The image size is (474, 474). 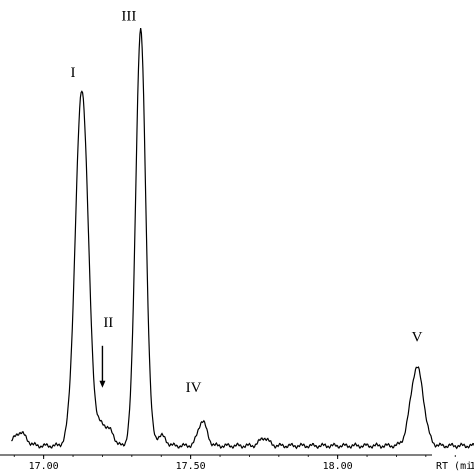 What do you see at coordinates (128, 16) in the screenshot?
I see `peak-label: III` at bounding box center [128, 16].